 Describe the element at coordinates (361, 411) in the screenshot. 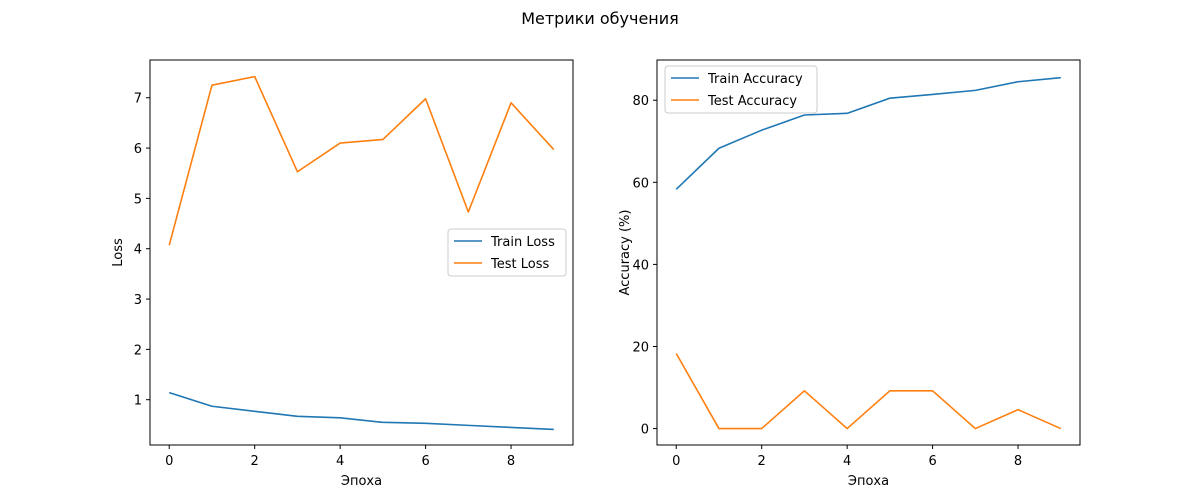

I see `series-line-train-loss` at that location.